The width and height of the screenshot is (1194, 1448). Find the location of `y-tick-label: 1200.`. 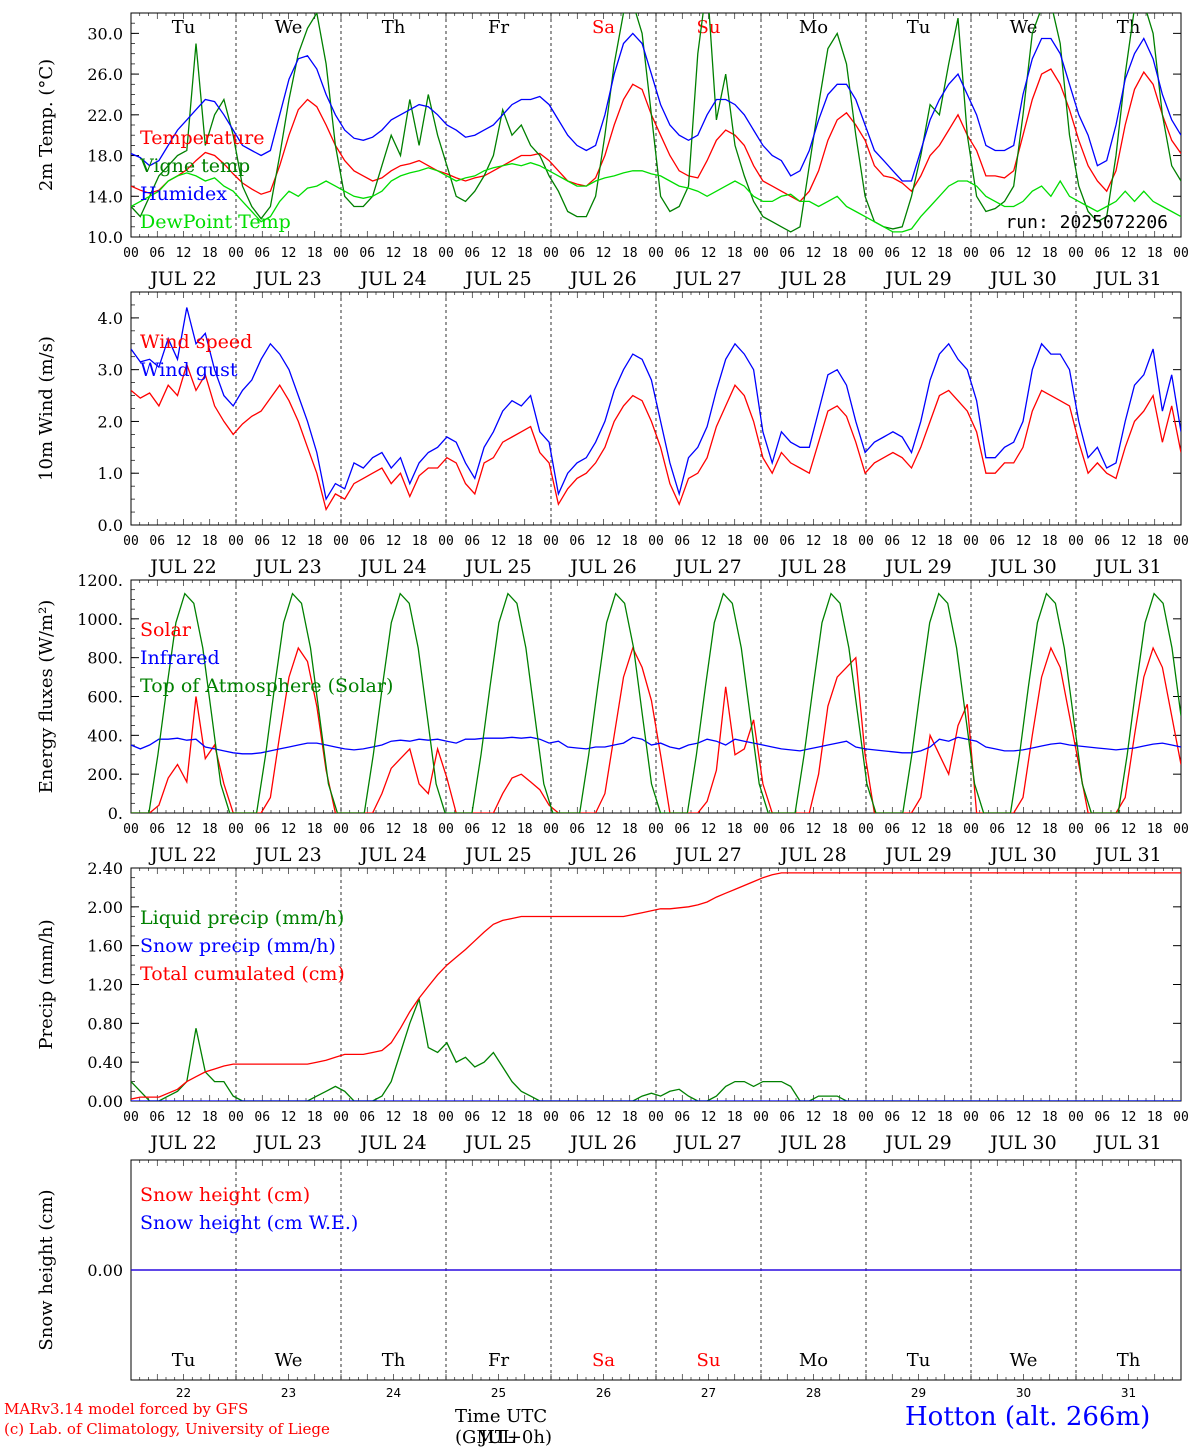

y-tick-label: 1200. is located at coordinates (100, 580).